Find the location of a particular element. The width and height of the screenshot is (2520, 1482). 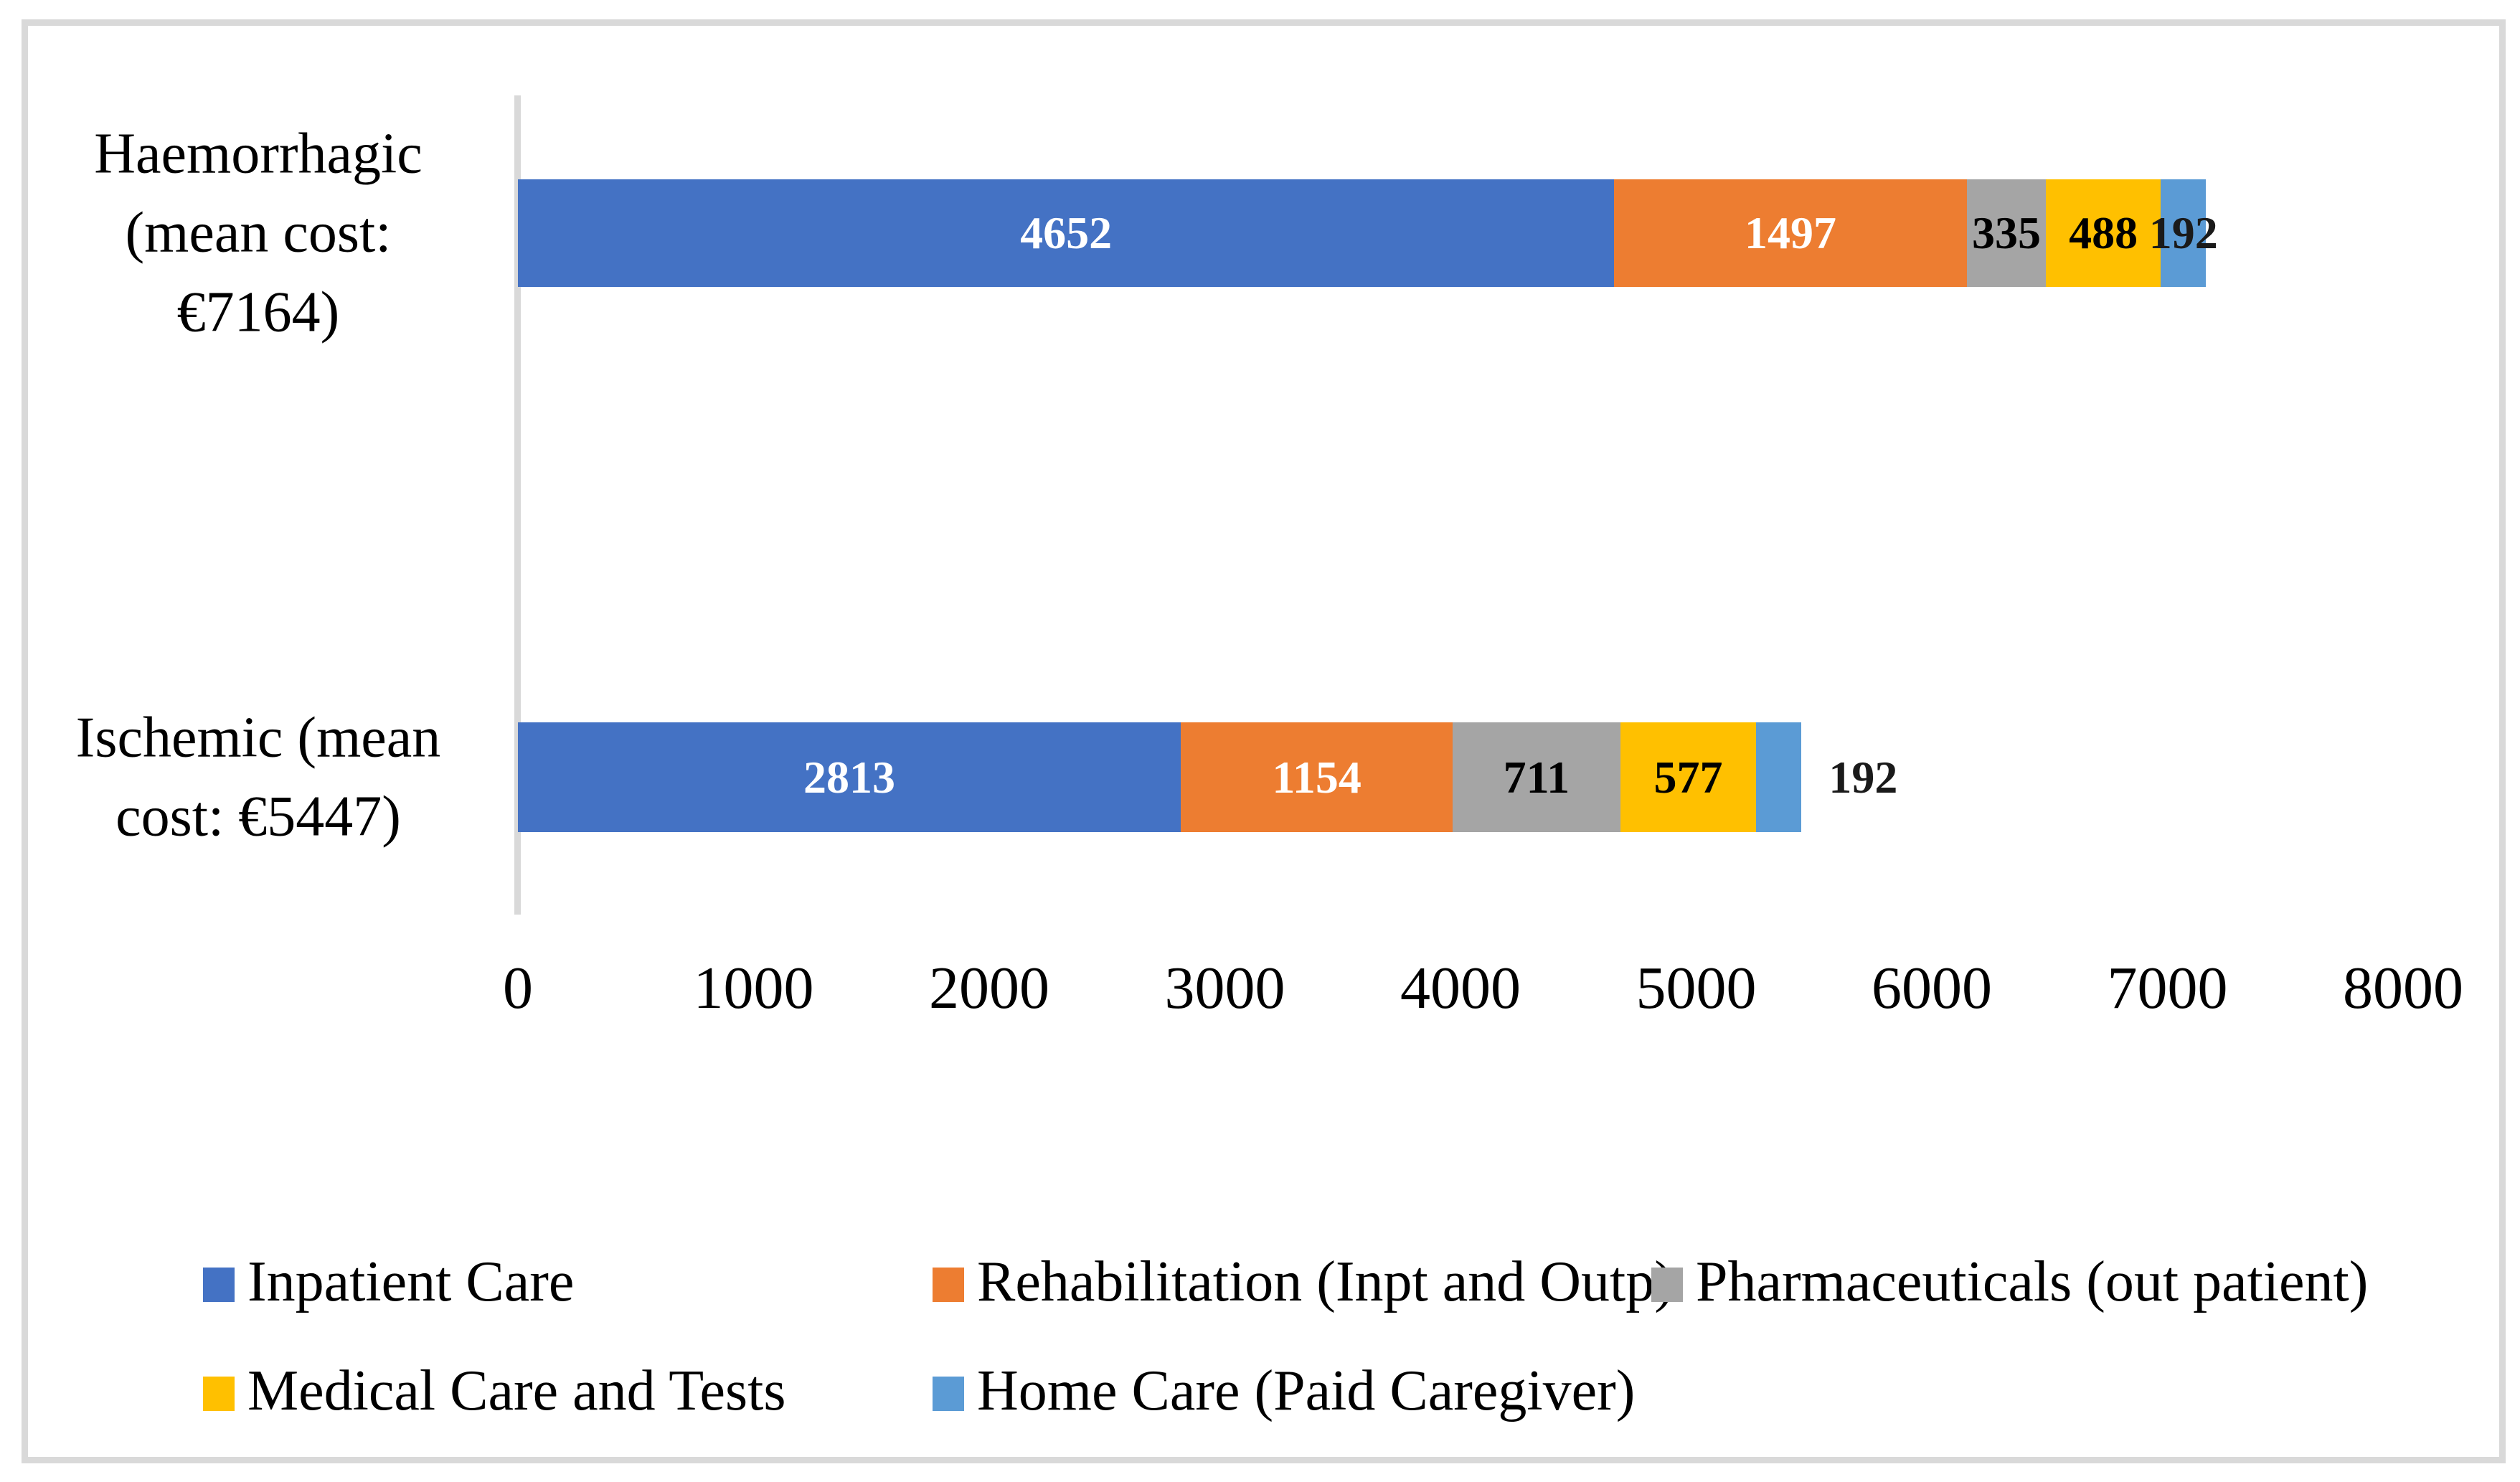

segment: 335 is located at coordinates (2006, 233).